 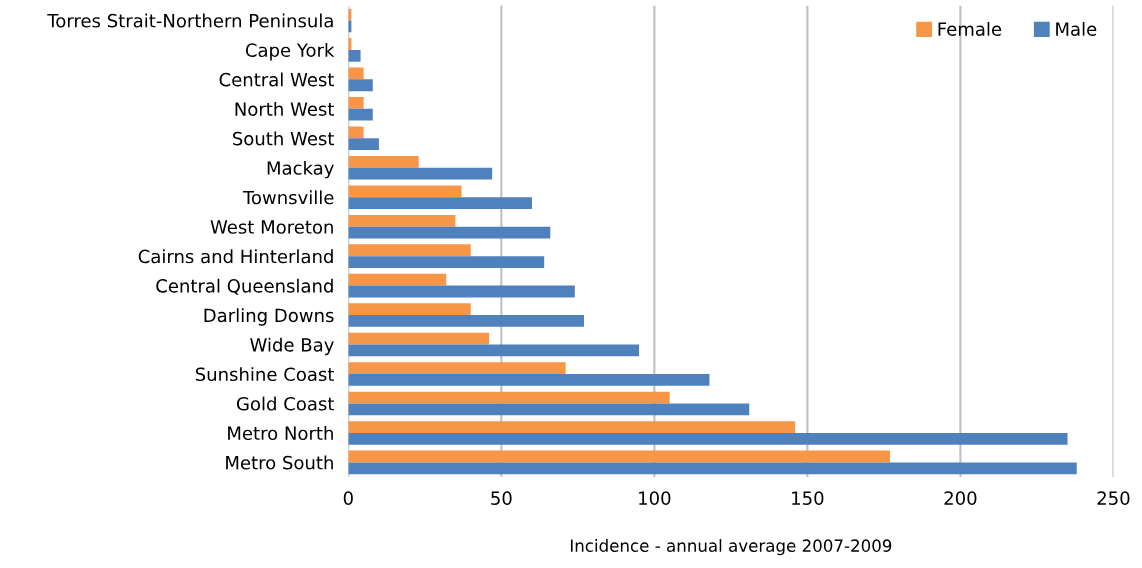 What do you see at coordinates (288, 197) in the screenshot?
I see `y-tick-label: Townsville` at bounding box center [288, 197].